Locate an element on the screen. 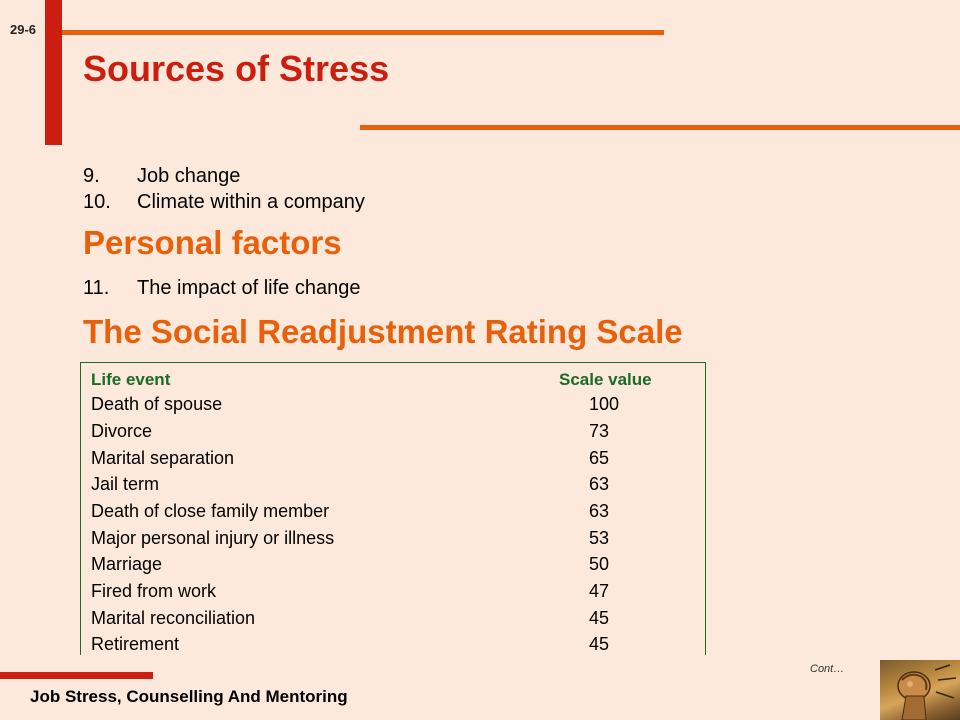 The width and height of the screenshot is (960, 720). table-cell-value: 47 is located at coordinates (599, 591).